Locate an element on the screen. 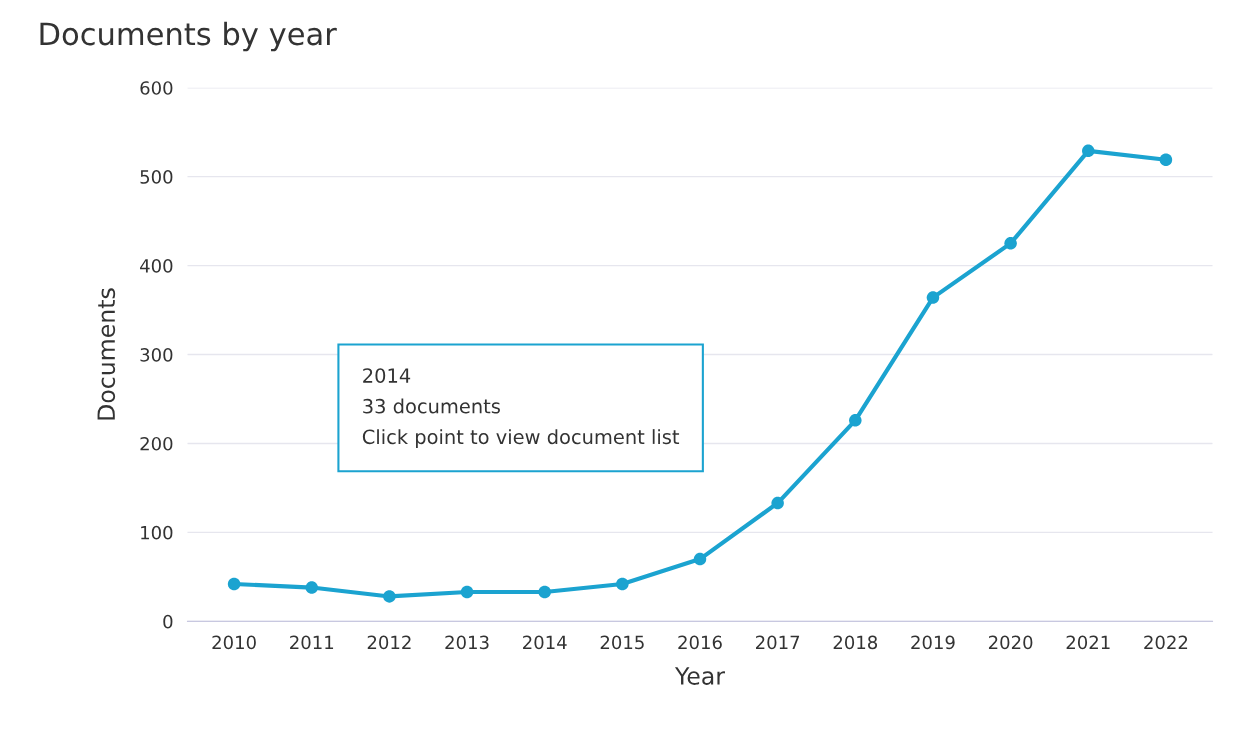  y-axis-title: Documents is located at coordinates (106, 354).